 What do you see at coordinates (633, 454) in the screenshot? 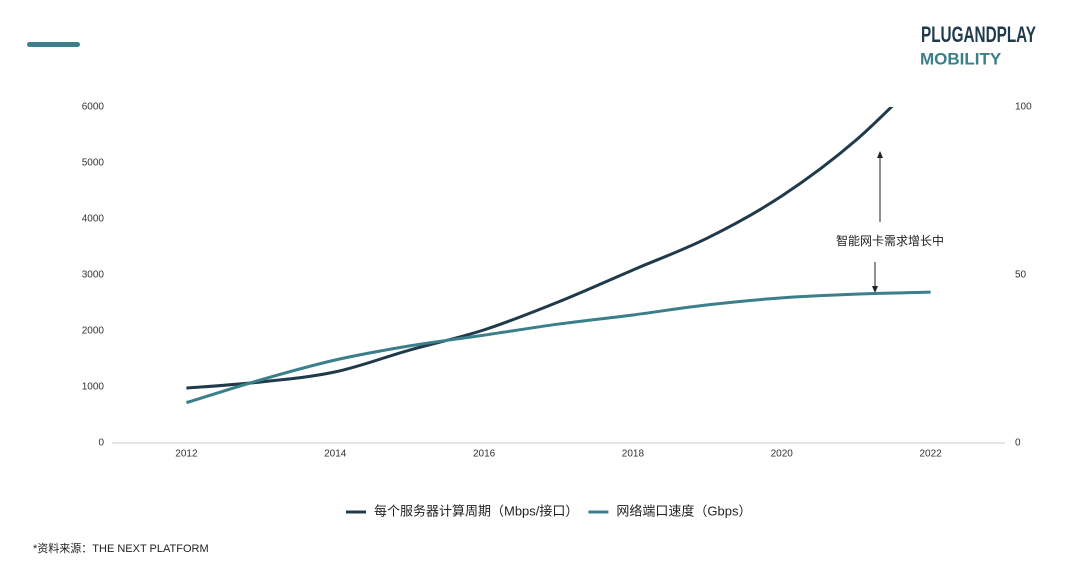
I see `x-tick-label: 2018` at bounding box center [633, 454].